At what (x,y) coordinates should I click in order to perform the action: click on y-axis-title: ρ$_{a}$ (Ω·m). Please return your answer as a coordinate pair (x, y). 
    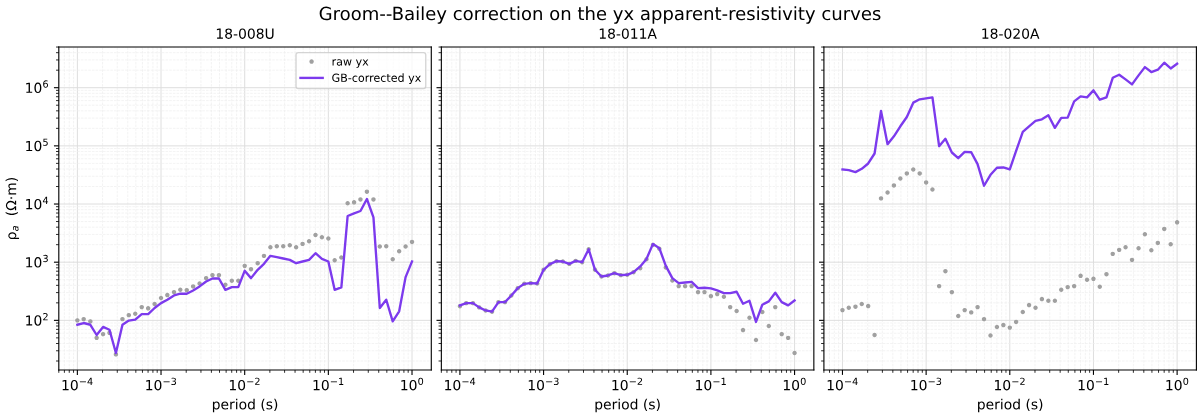
    Looking at the image, I should click on (12, 209).